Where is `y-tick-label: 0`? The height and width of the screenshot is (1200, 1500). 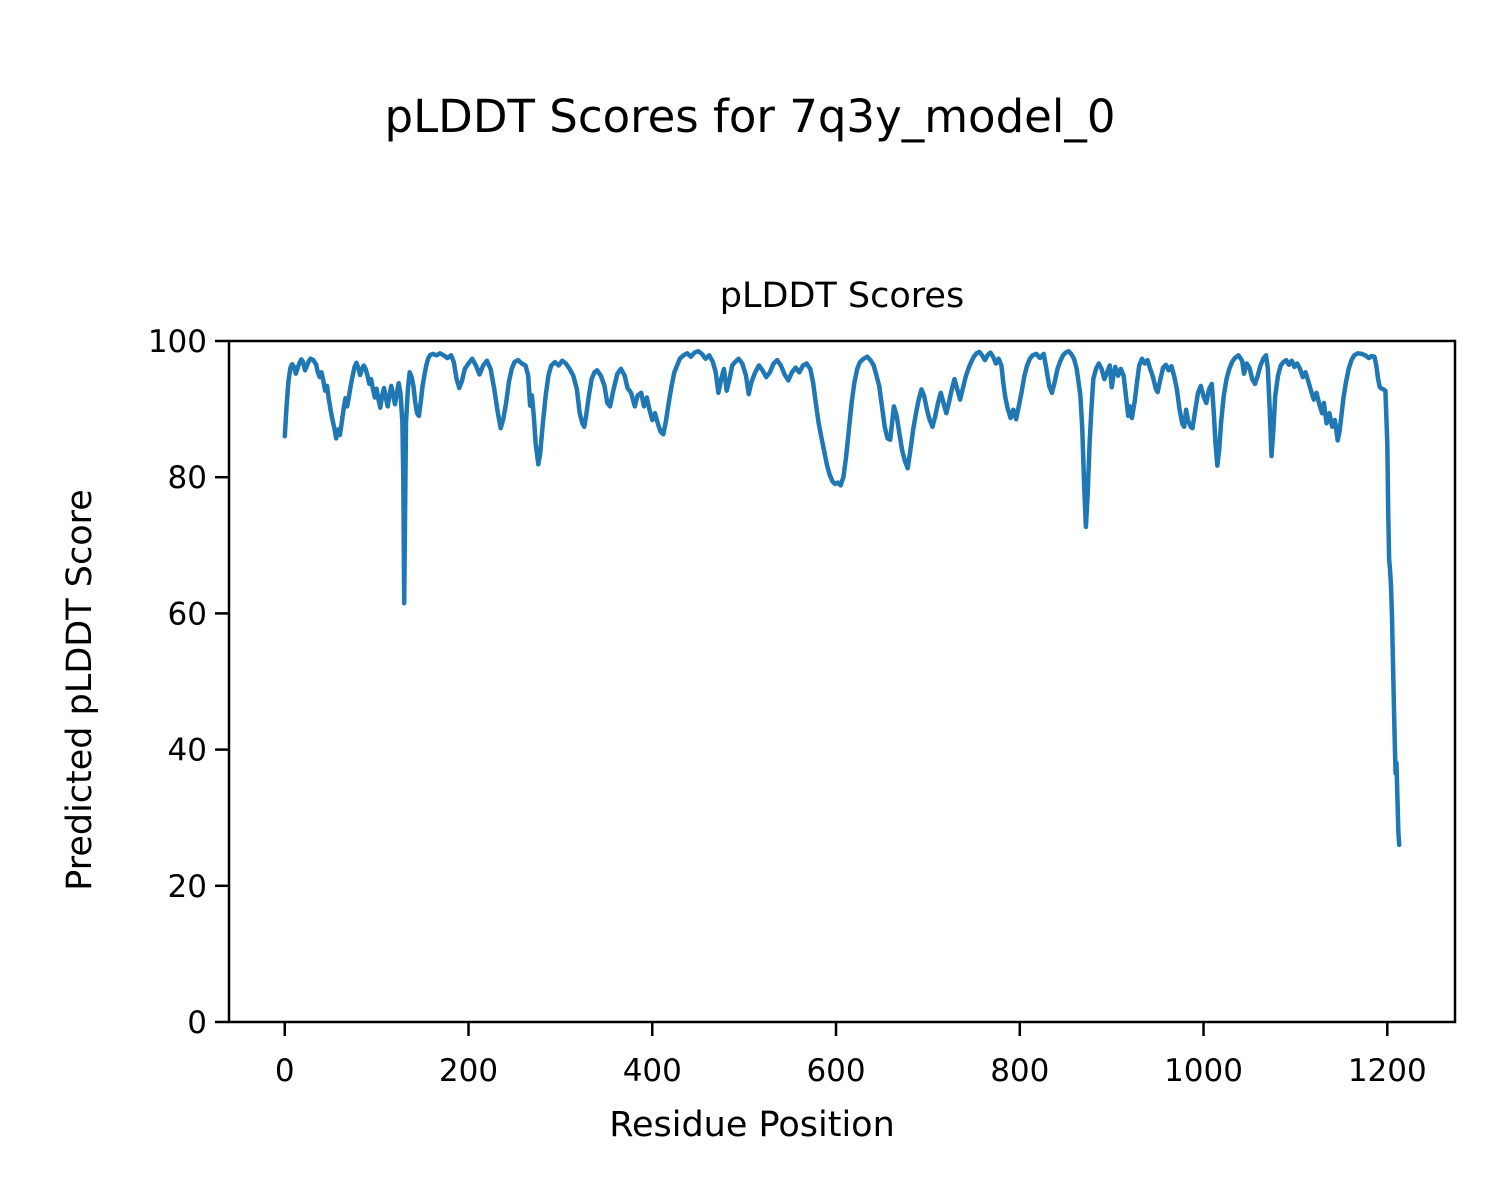 y-tick-label: 0 is located at coordinates (197, 1023).